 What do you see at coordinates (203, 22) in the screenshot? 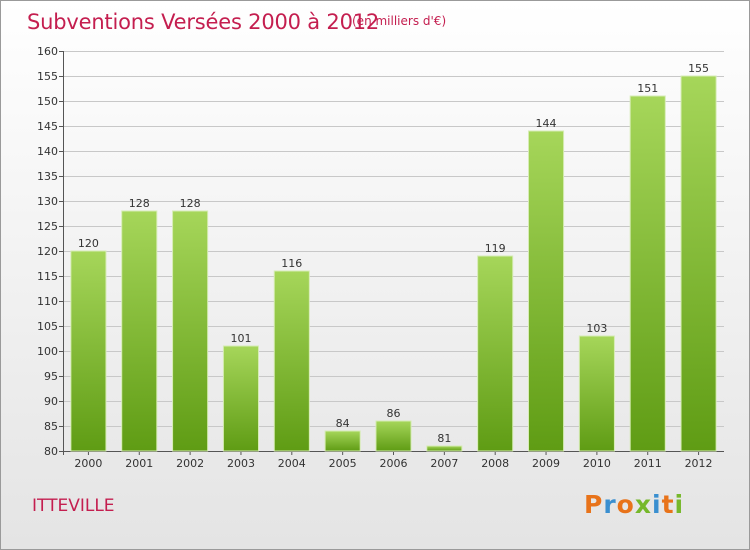
I see `chart-title: Subventions Versées 2000 à 2012` at bounding box center [203, 22].